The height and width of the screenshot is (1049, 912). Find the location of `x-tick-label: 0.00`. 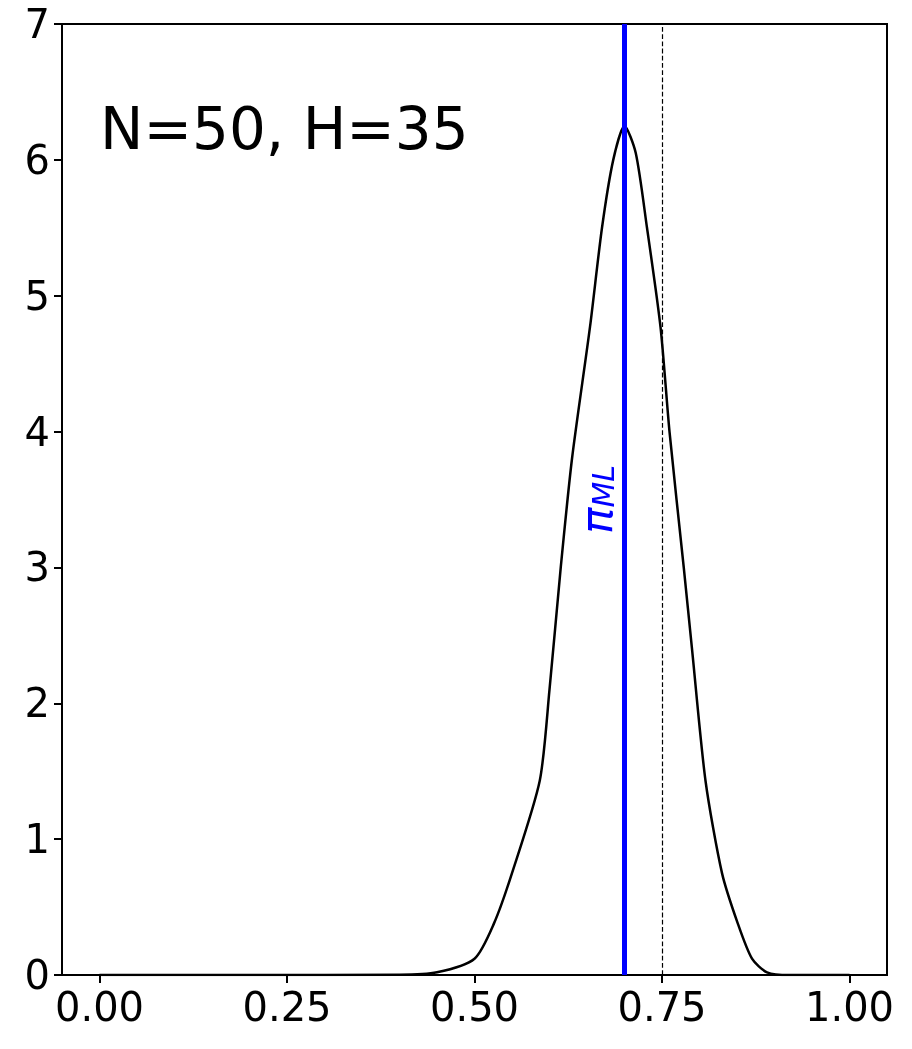

x-tick-label: 0.00 is located at coordinates (99, 1007).